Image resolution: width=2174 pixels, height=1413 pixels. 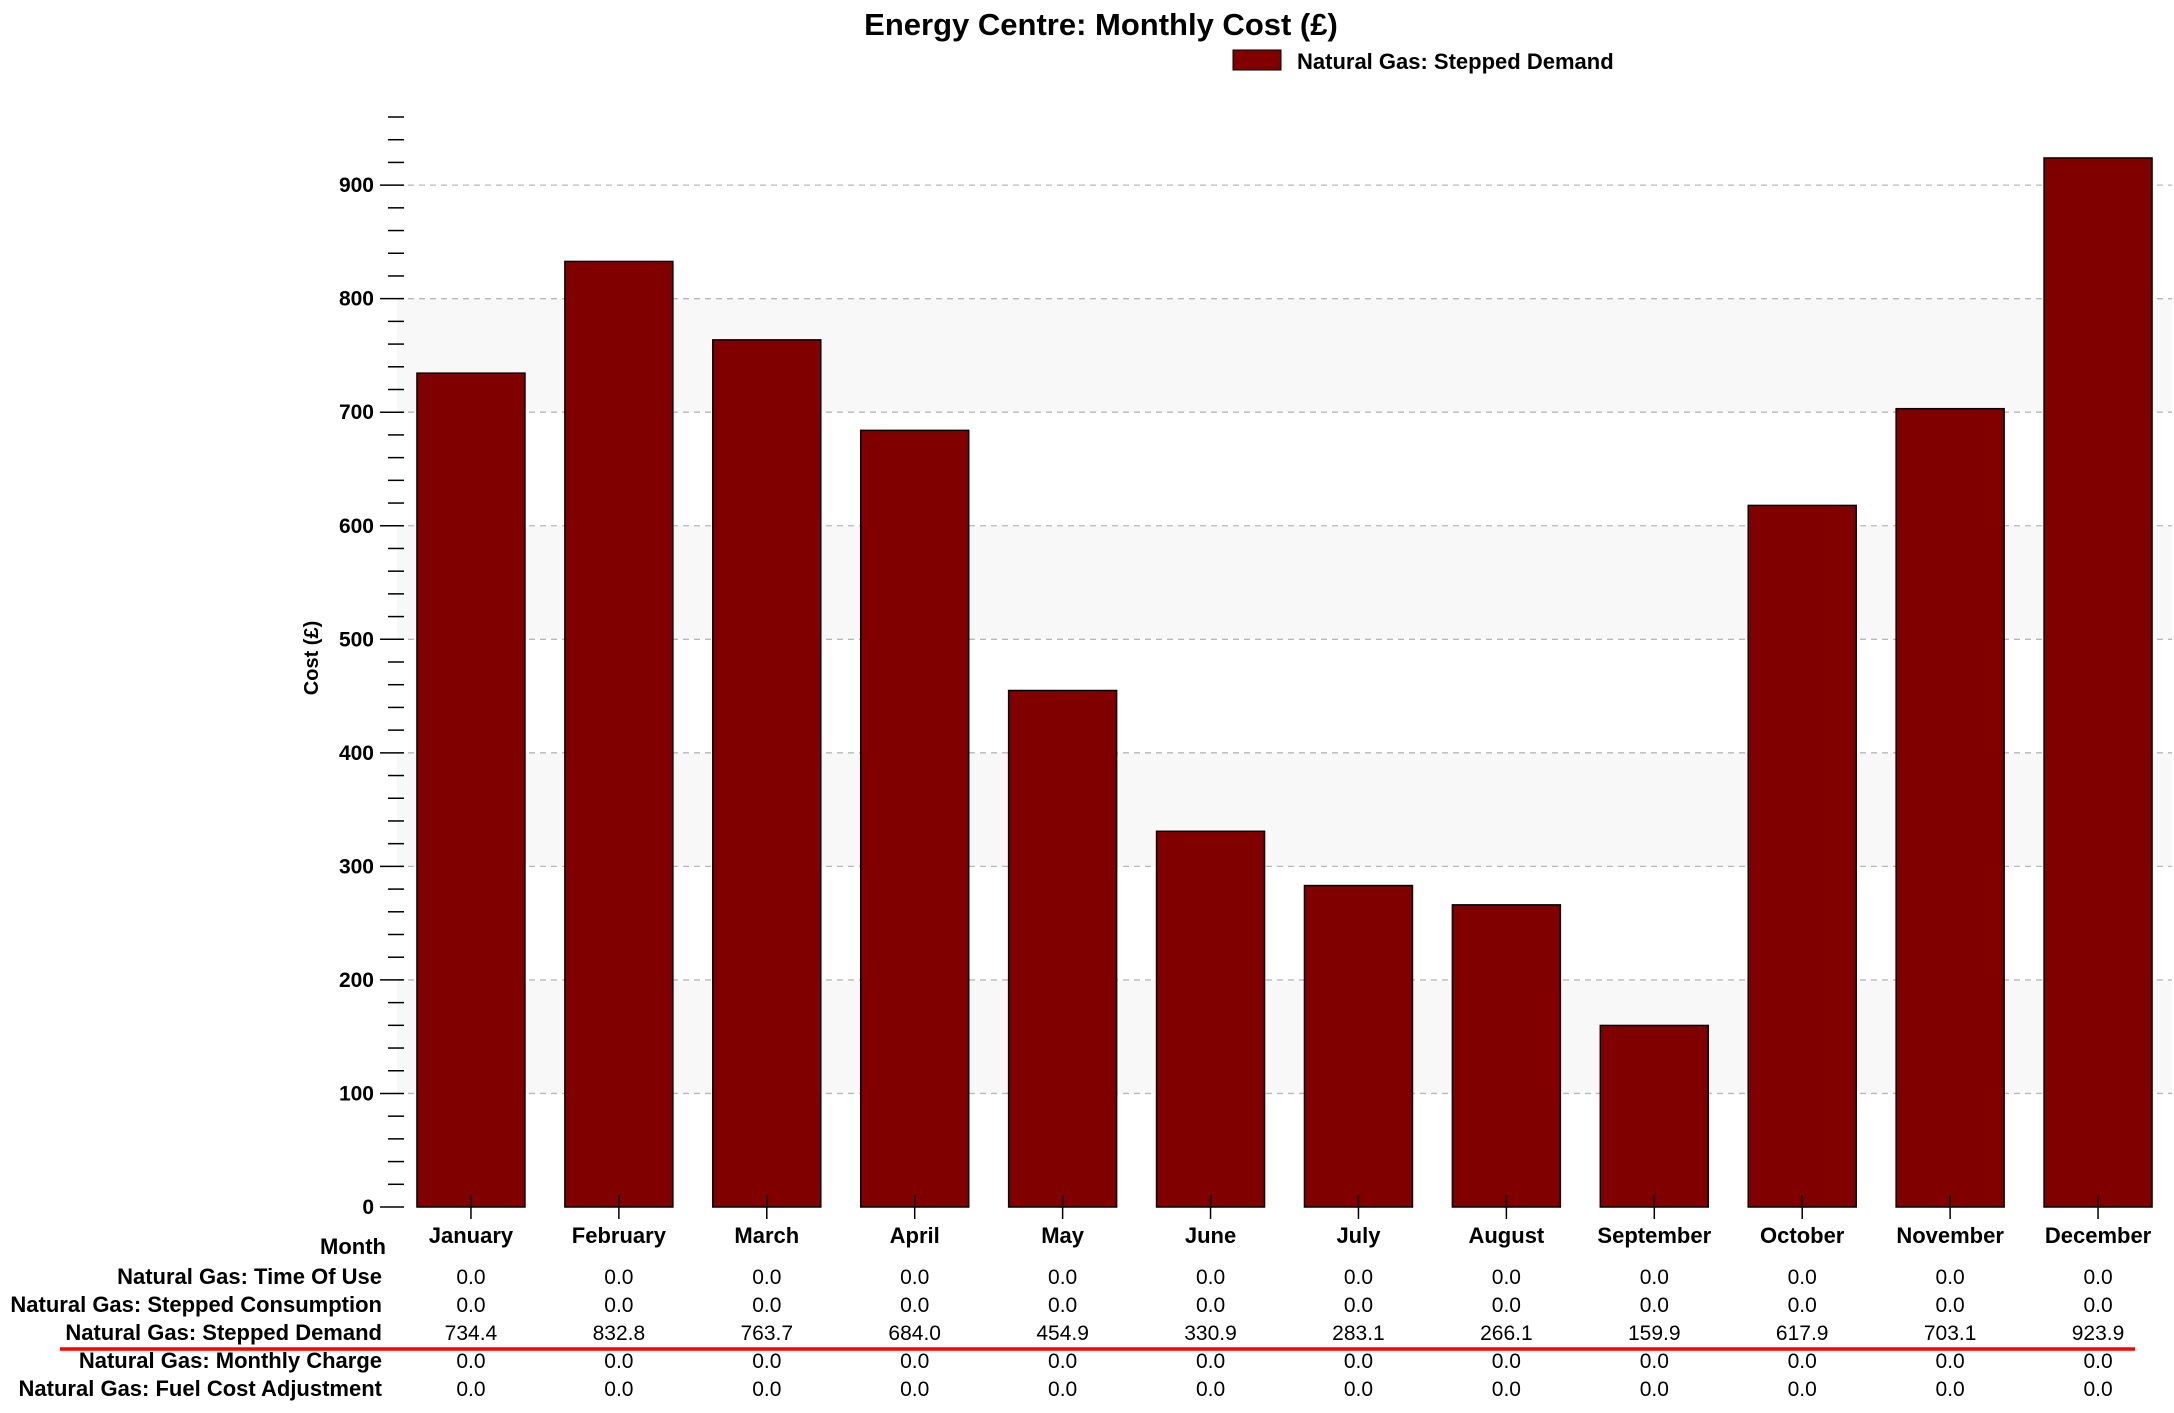 I want to click on bar-october, so click(x=1802, y=856).